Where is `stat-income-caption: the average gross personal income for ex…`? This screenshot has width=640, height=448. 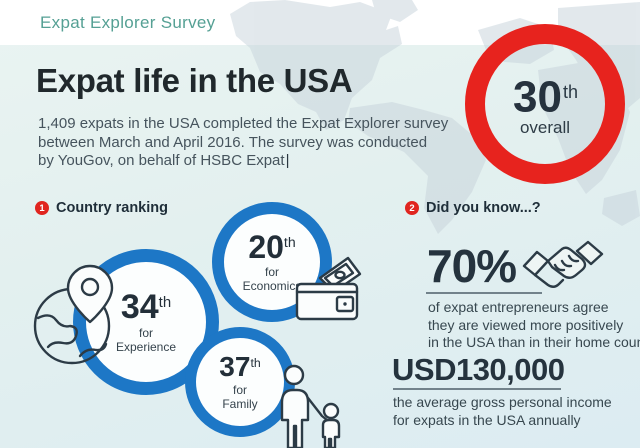
stat-income-caption: the average gross personal income for ex… is located at coordinates (502, 411).